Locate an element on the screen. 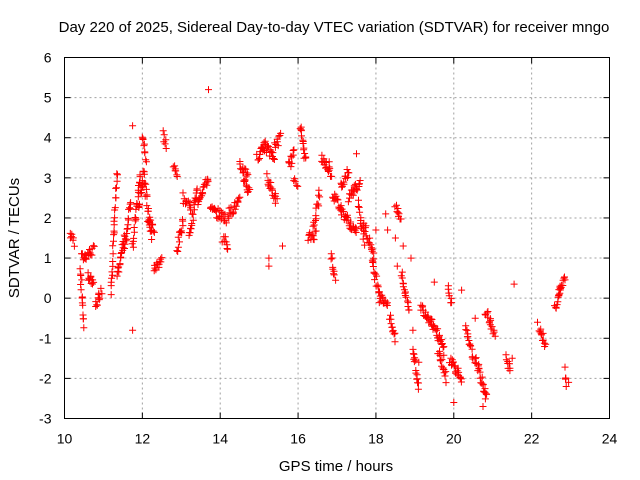  x-tick-label: 14 is located at coordinates (220, 439).